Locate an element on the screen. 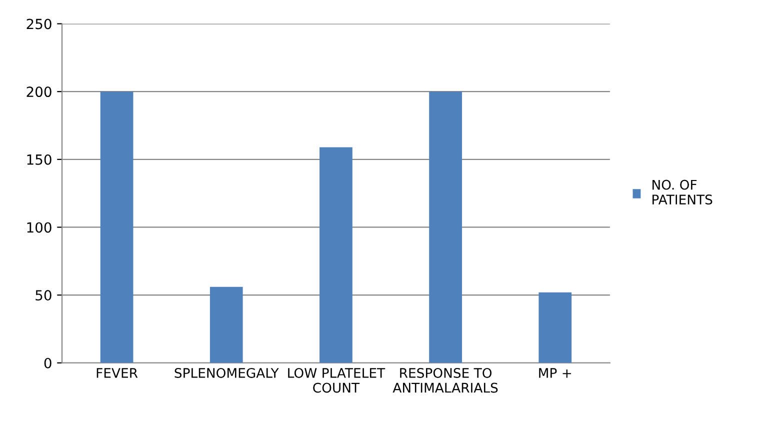 This screenshot has height=432, width=775. legend-label: NO. OF PATIENTS is located at coordinates (682, 192).